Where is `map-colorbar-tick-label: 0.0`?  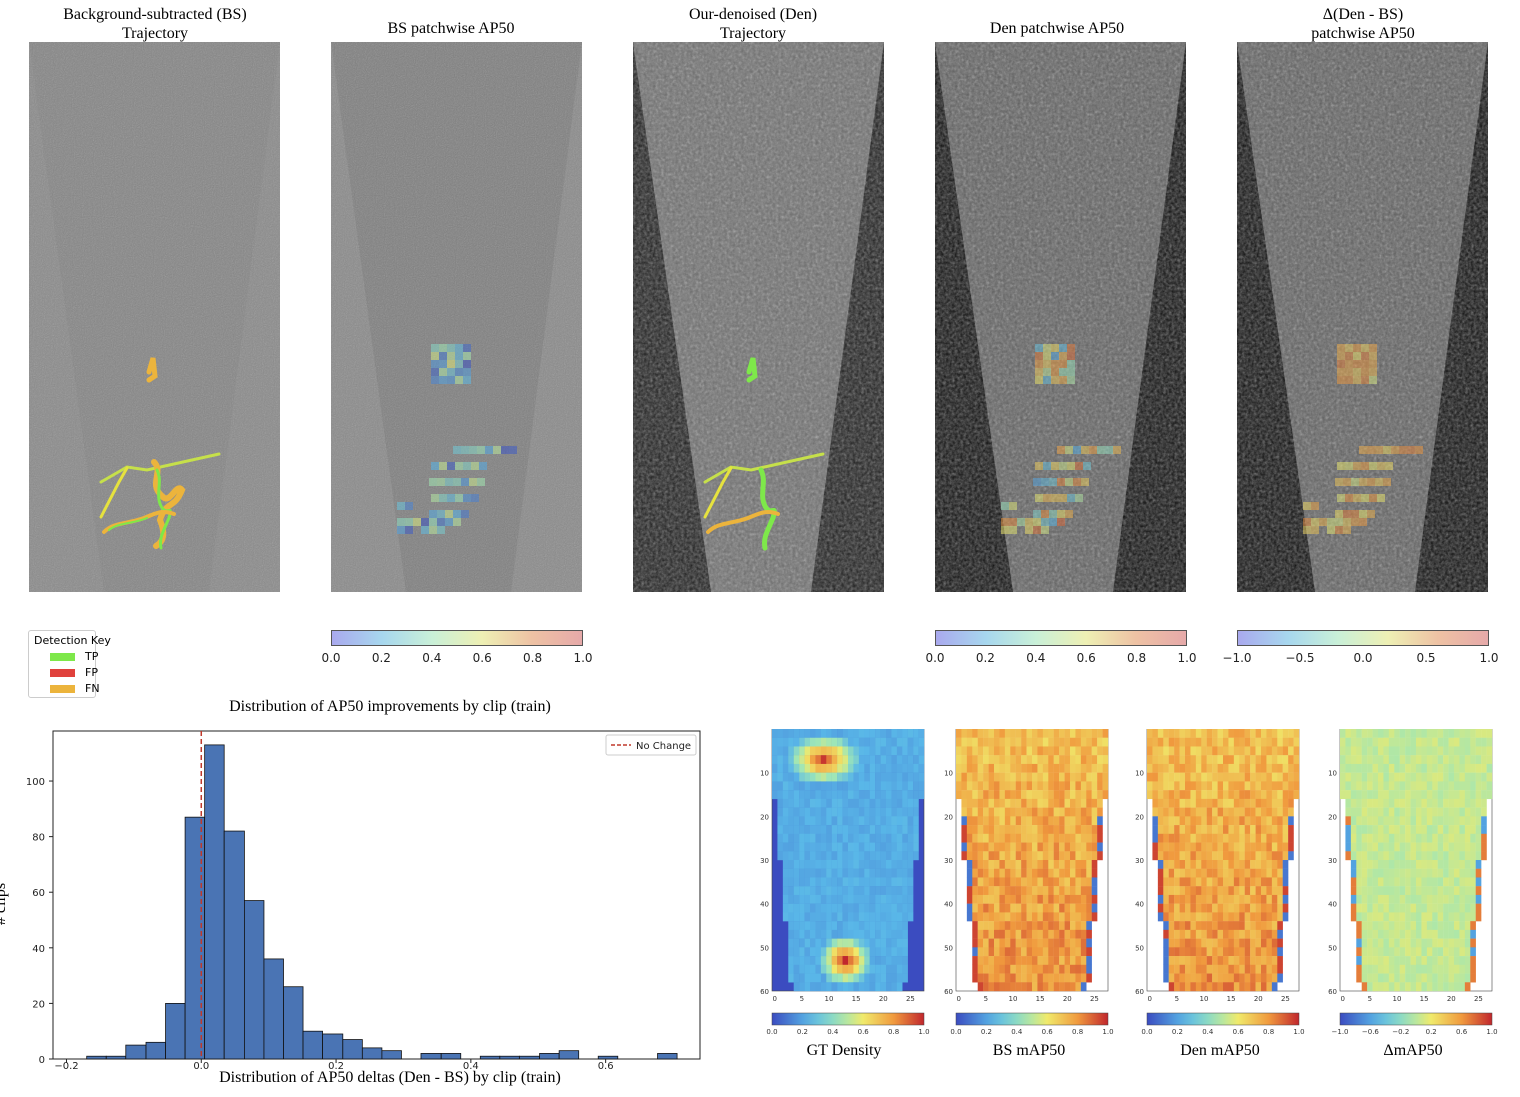
map-colorbar-tick-label: 0.0 is located at coordinates (955, 1032).